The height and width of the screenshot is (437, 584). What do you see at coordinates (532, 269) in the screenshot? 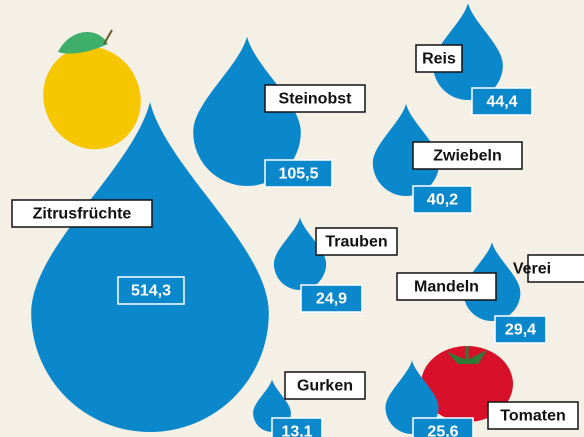
I see `annotation: Verei` at bounding box center [532, 269].